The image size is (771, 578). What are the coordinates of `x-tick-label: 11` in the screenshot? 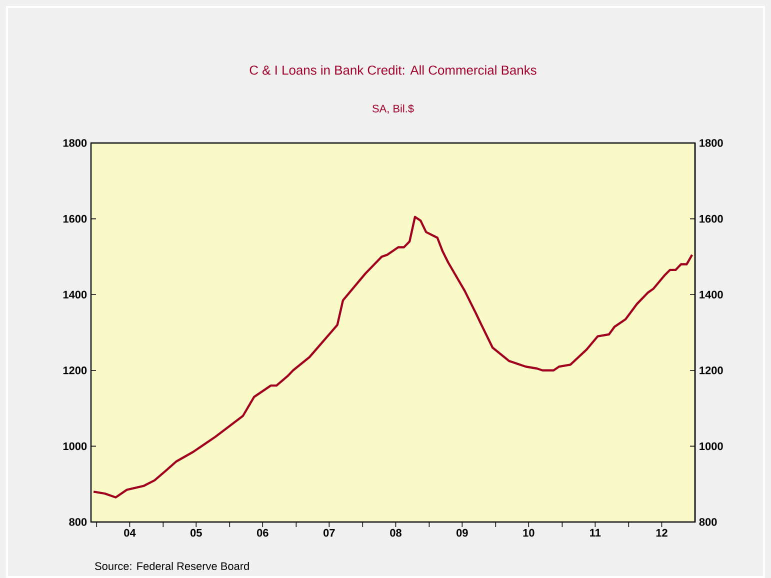 It's located at (595, 532).